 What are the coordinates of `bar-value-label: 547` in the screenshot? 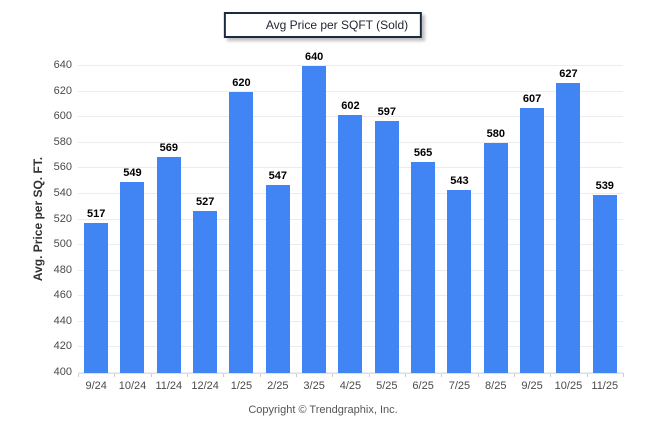 It's located at (277, 175).